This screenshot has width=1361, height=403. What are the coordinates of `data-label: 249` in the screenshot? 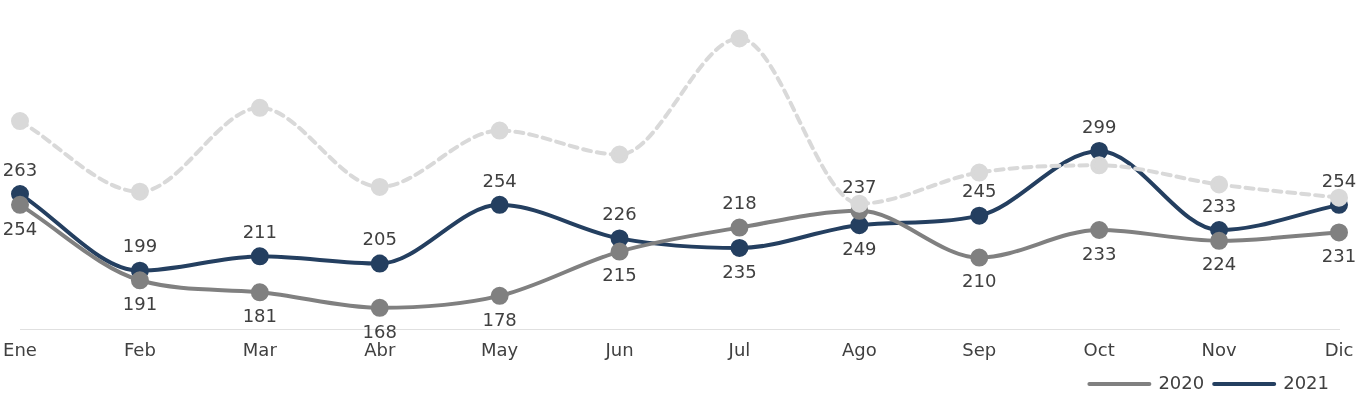 It's located at (859, 248).